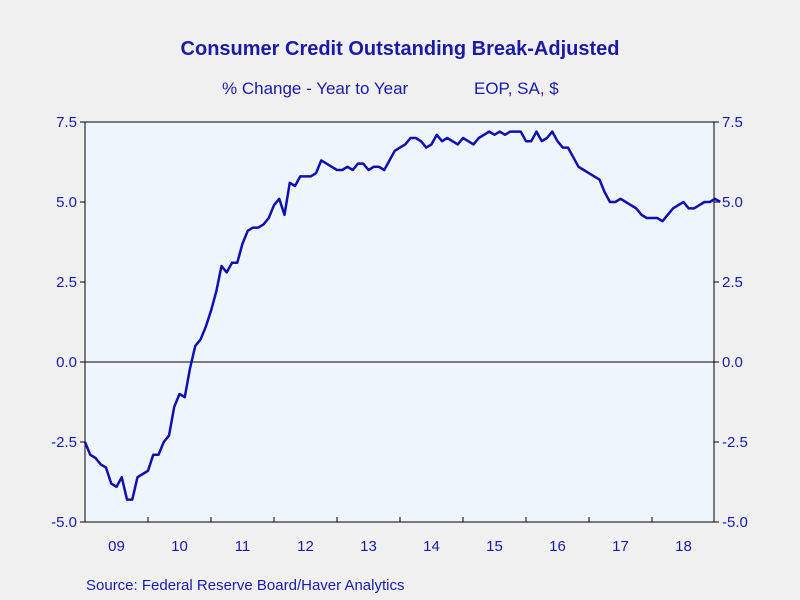 Image resolution: width=800 pixels, height=600 pixels. I want to click on y-tick-label-left: 0.0, so click(66, 362).